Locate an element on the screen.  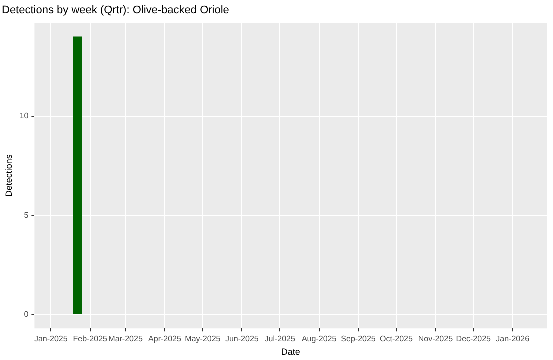
x-tick-label: Jan-2026 is located at coordinates (513, 339).